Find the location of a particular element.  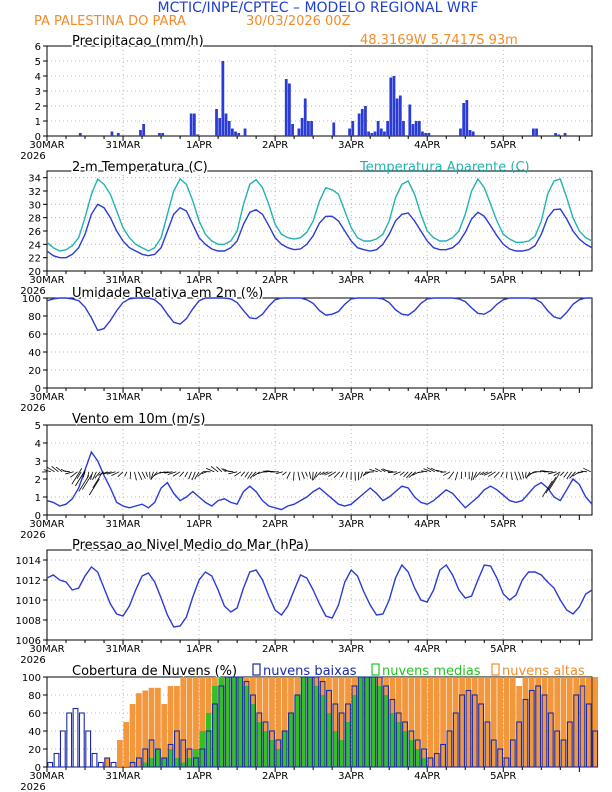

x-tick-label: 4APR is located at coordinates (427, 776).